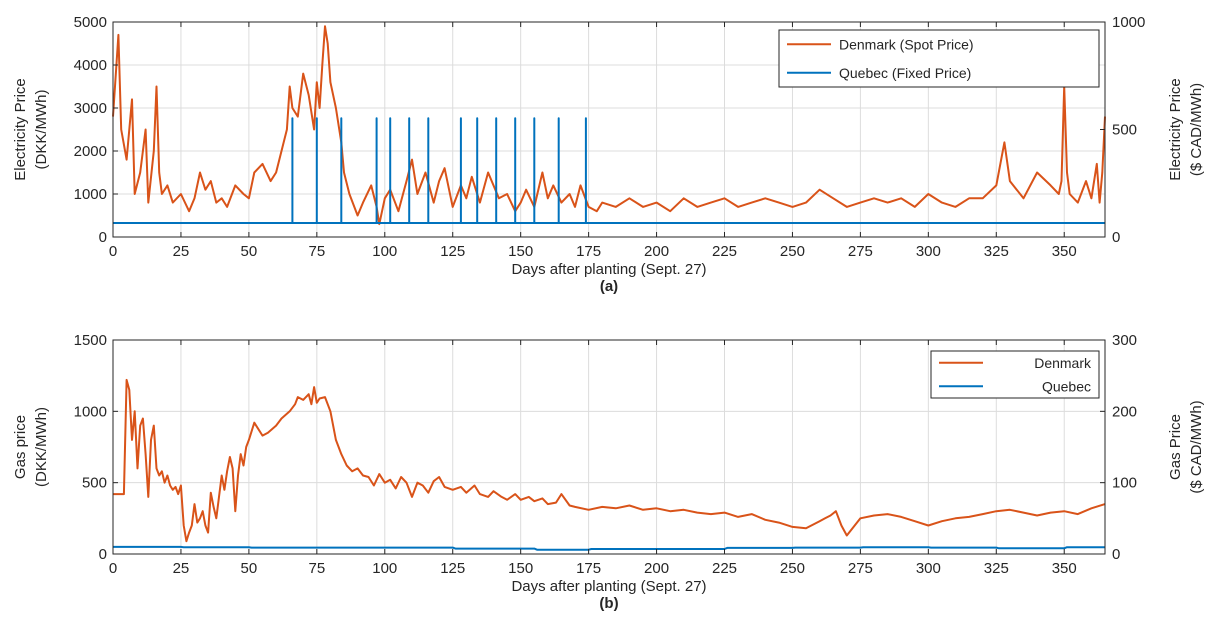  I want to click on panel-a-right-ylabel-line2: ($ CAD/MWh), so click(1196, 129).